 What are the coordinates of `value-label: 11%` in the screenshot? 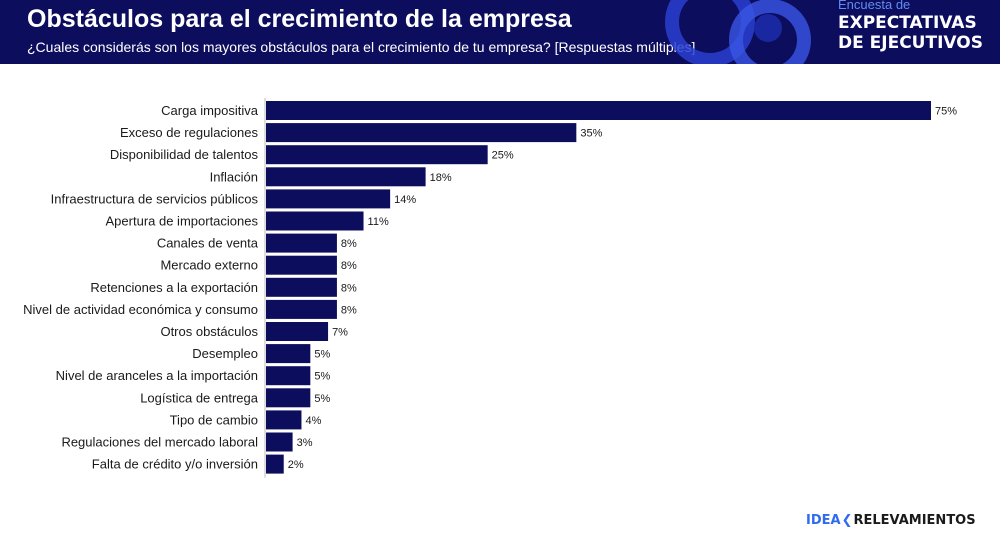 It's located at (378, 222).